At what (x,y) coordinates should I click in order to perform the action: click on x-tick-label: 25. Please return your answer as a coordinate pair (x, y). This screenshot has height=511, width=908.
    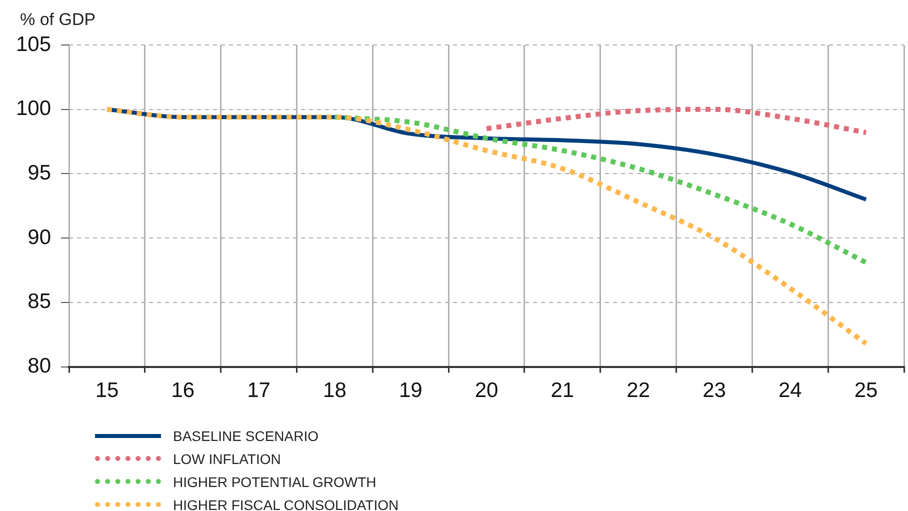
    Looking at the image, I should click on (866, 390).